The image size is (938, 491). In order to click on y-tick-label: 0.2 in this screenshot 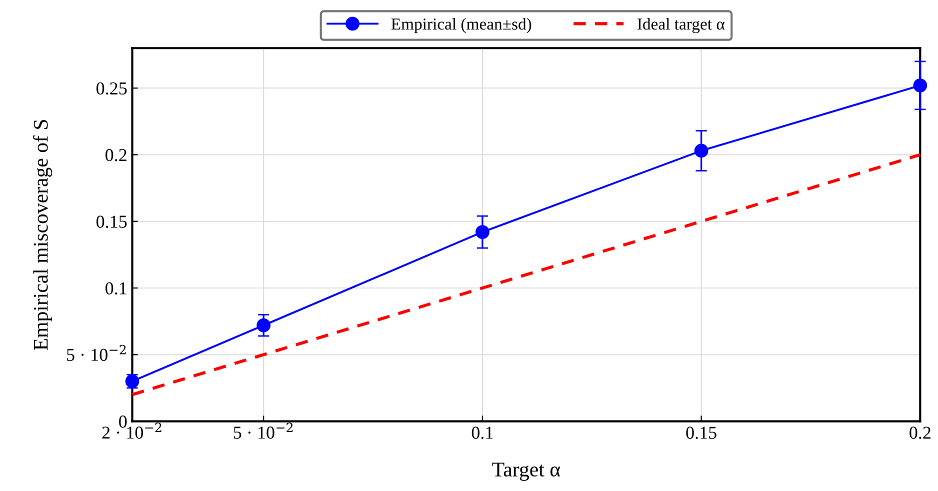, I will do `click(116, 155)`.